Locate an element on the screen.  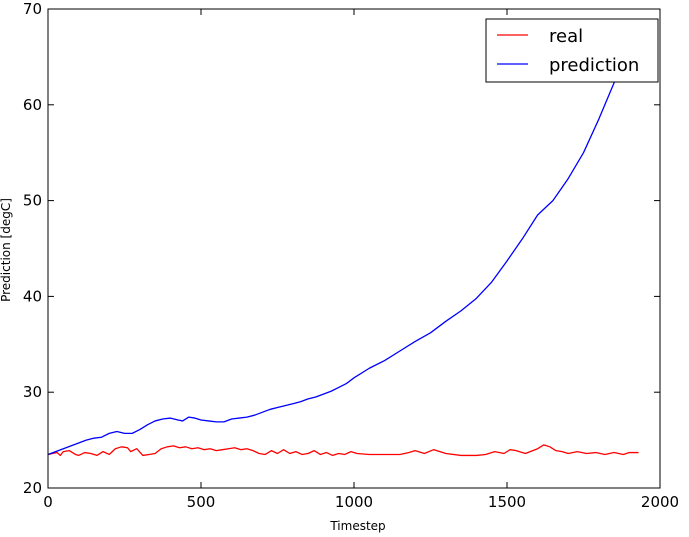
x-axis-label: Timestep is located at coordinates (357, 526).